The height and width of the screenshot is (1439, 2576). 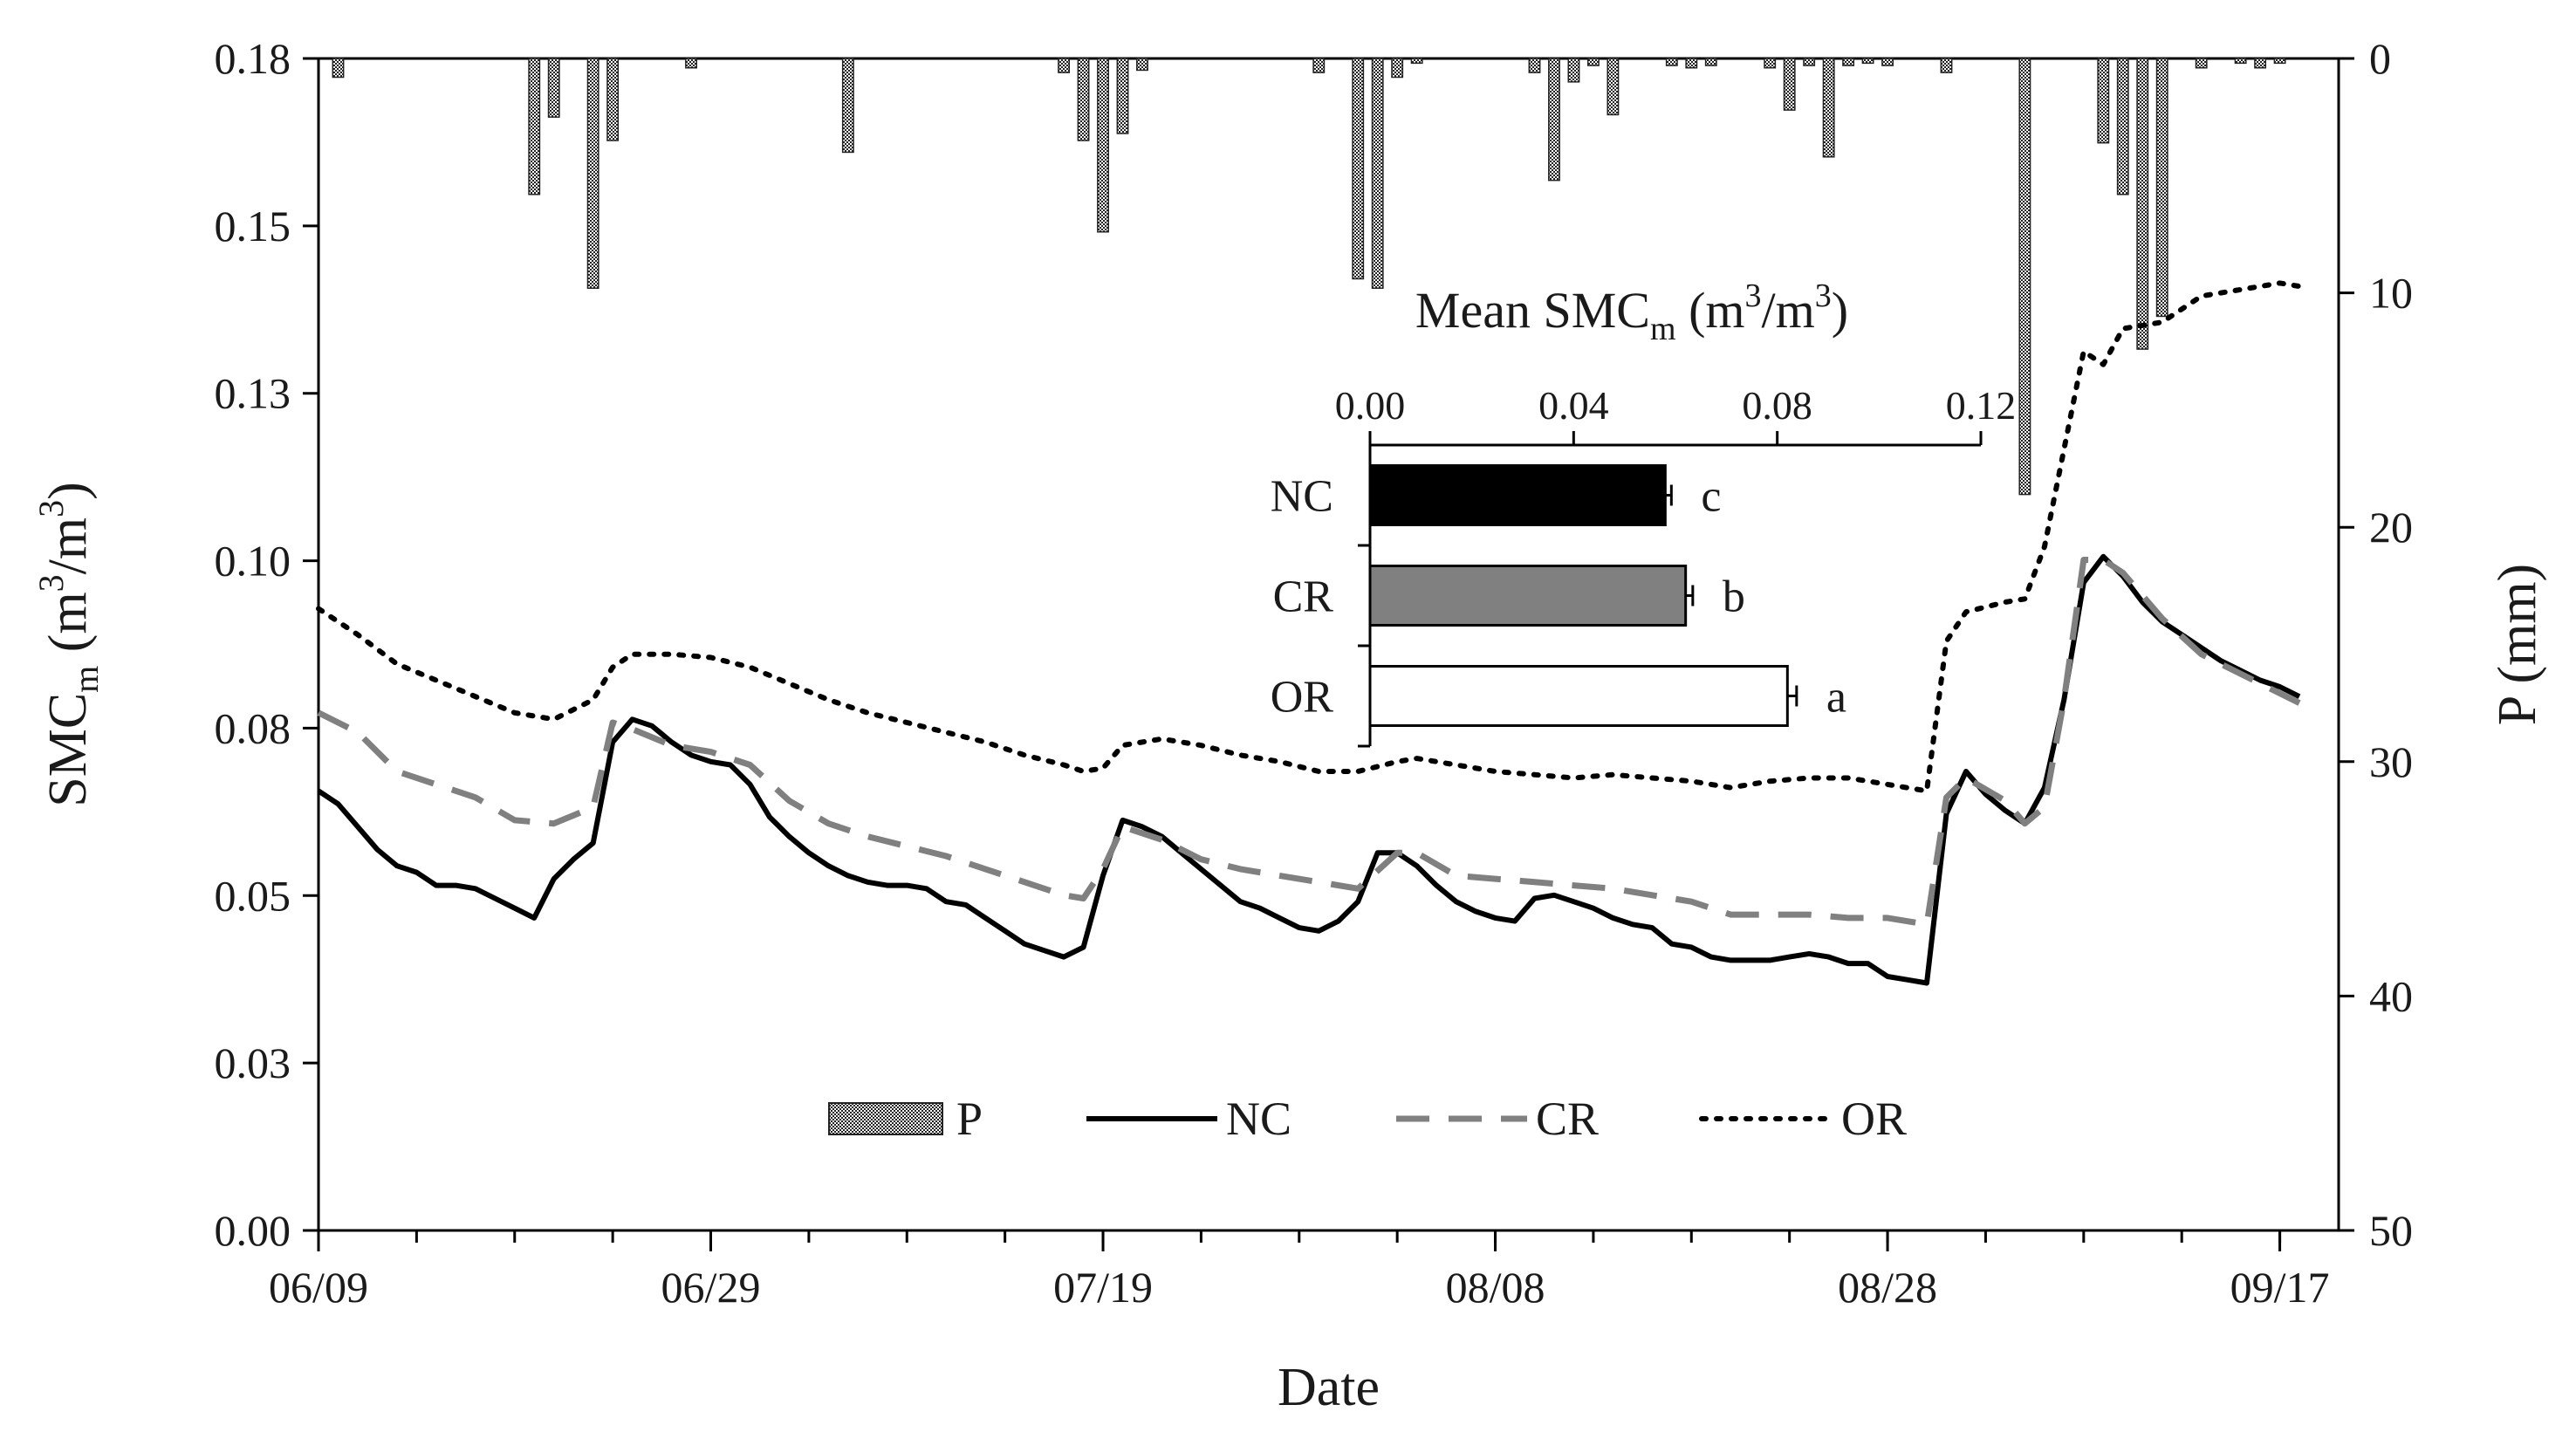 I want to click on legend-label-or: OR, so click(x=1874, y=1119).